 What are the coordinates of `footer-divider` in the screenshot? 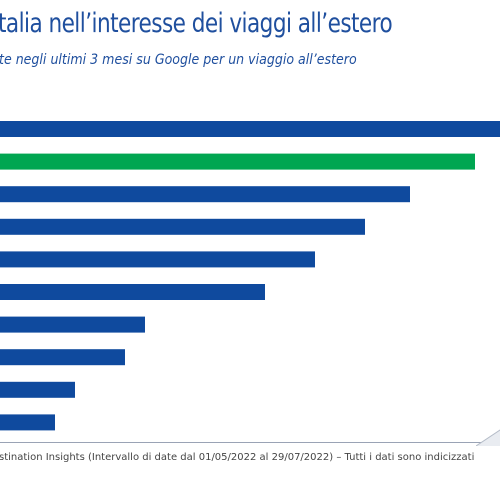 It's located at (250, 442).